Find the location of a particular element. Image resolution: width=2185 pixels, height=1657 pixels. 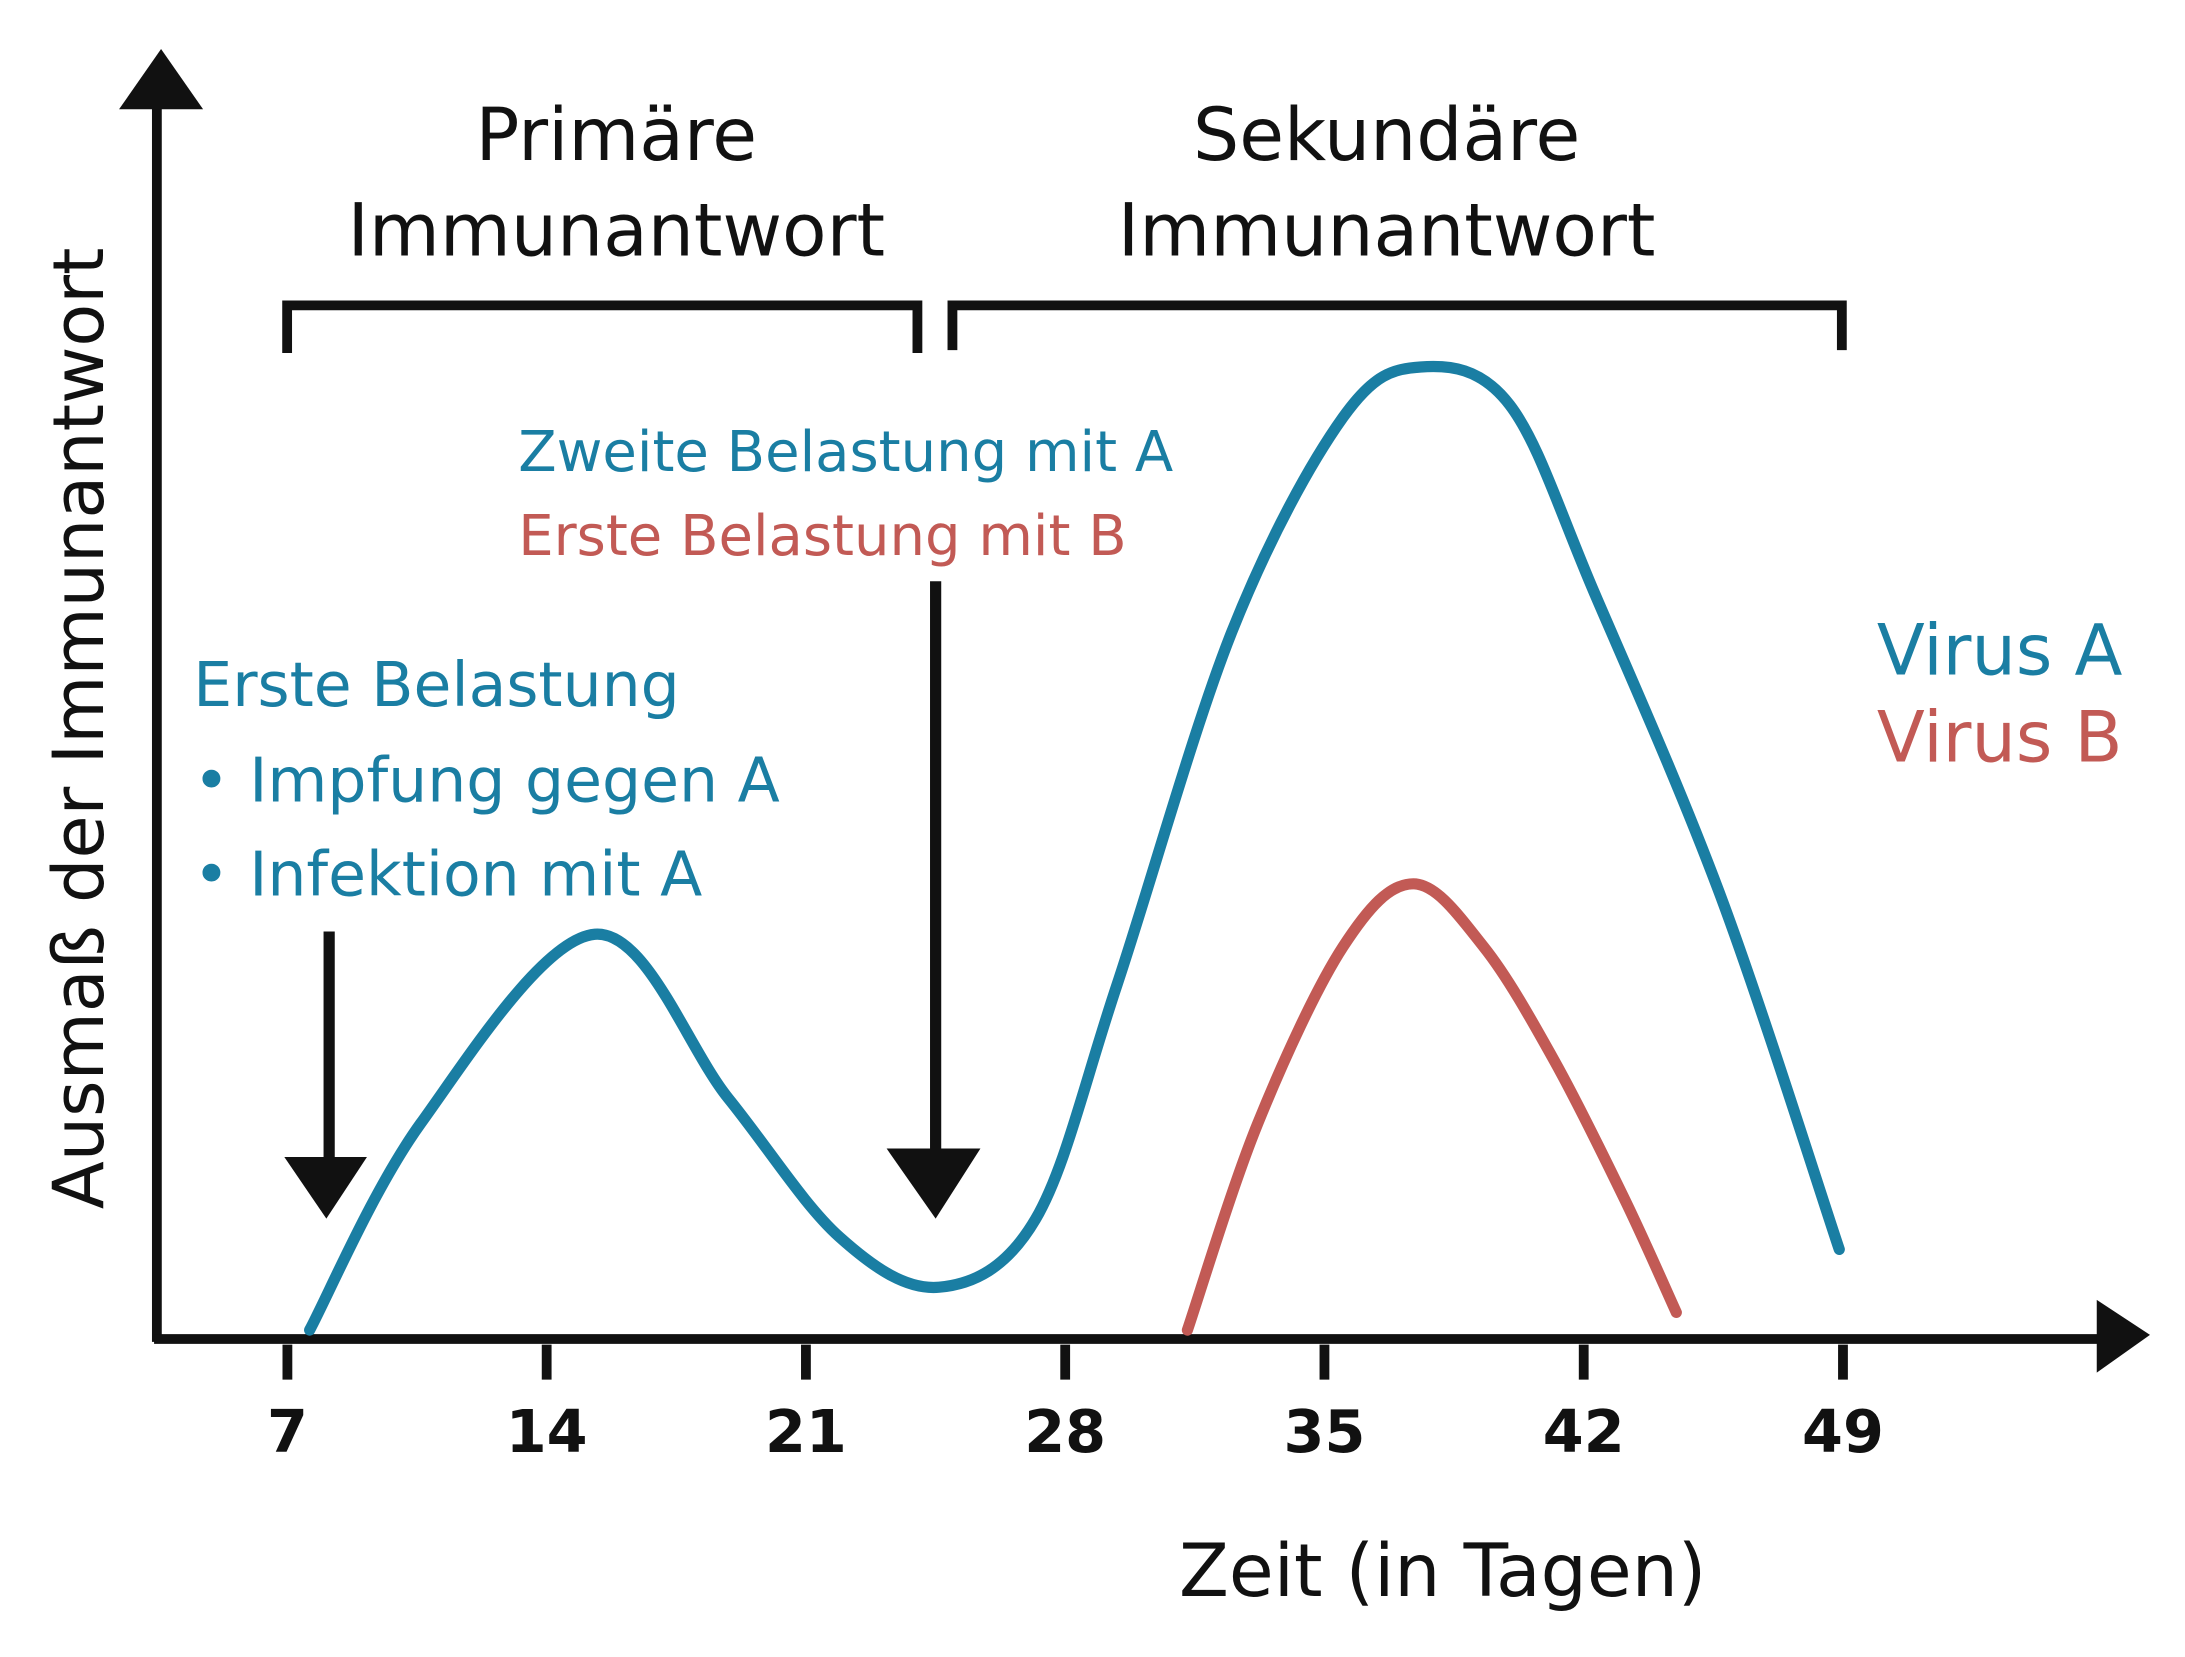

annotation: Sekundäre is located at coordinates (1386, 135).